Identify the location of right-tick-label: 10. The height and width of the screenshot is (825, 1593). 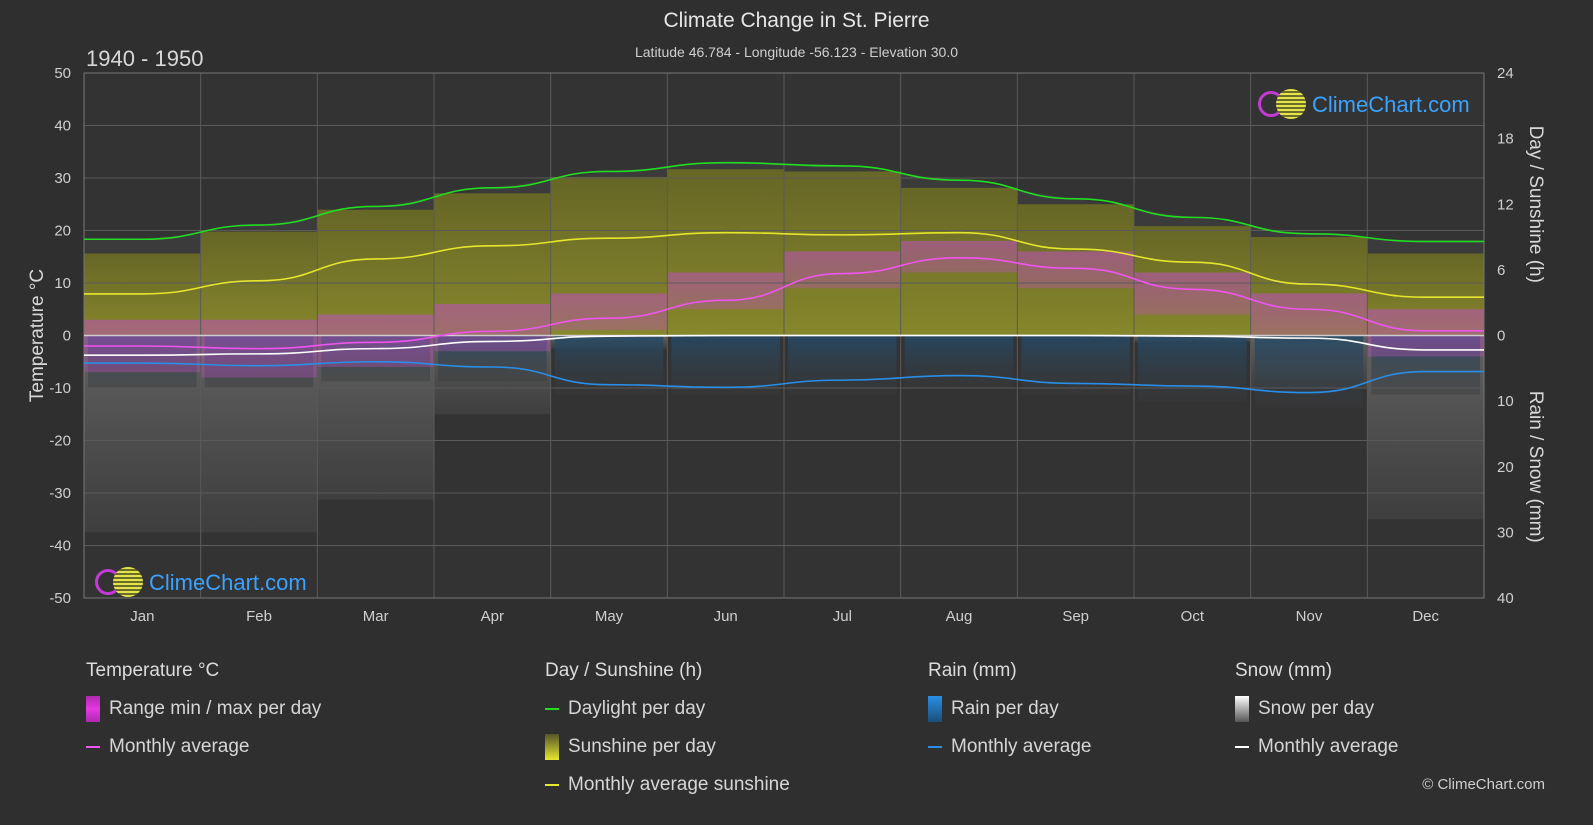
(1505, 401).